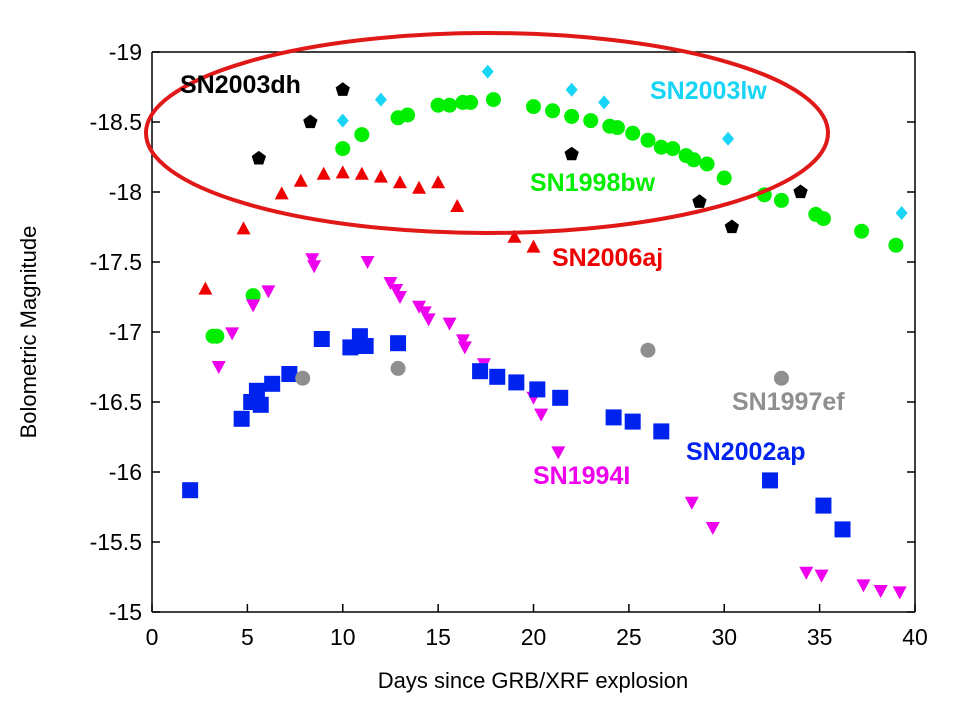 Image resolution: width=960 pixels, height=720 pixels. I want to click on series-label-sn1998bw: SN1998bw, so click(593, 183).